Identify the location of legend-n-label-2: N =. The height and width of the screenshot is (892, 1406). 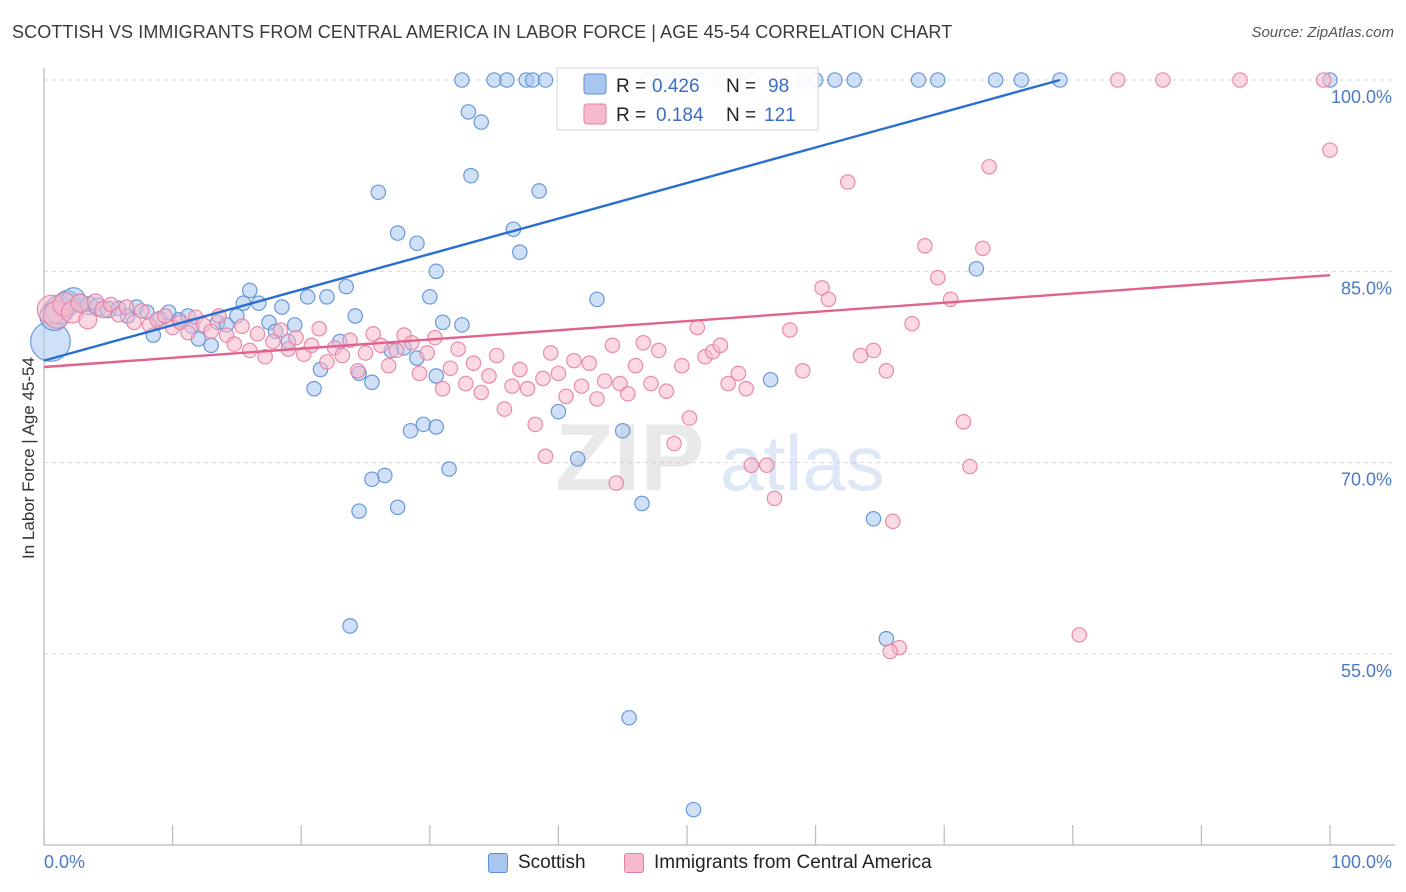
(741, 115).